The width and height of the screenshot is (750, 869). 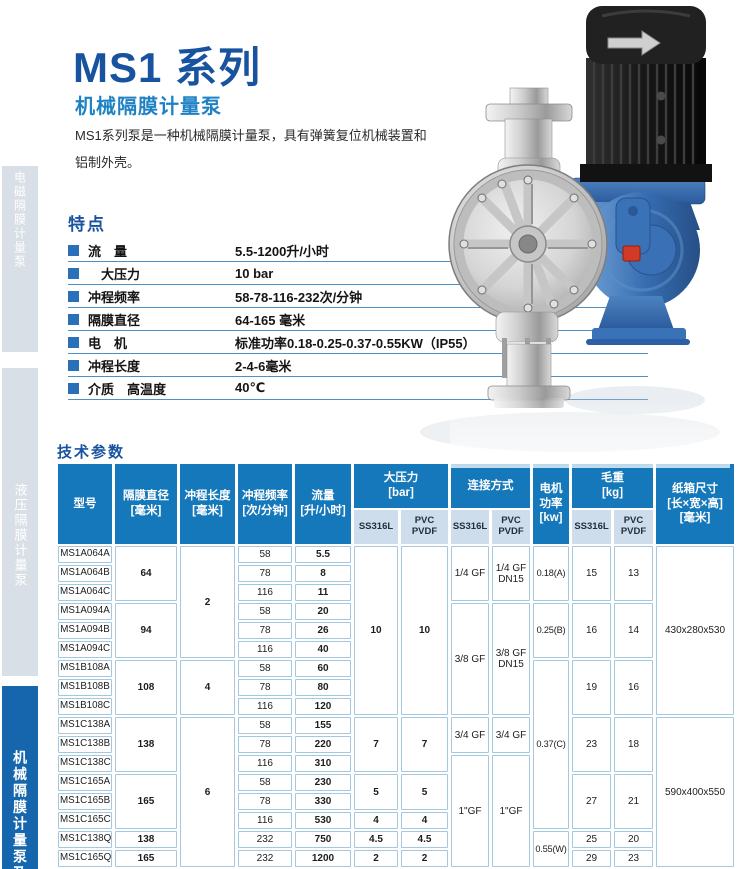 What do you see at coordinates (633, 630) in the screenshot?
I see `table-cell: 14` at bounding box center [633, 630].